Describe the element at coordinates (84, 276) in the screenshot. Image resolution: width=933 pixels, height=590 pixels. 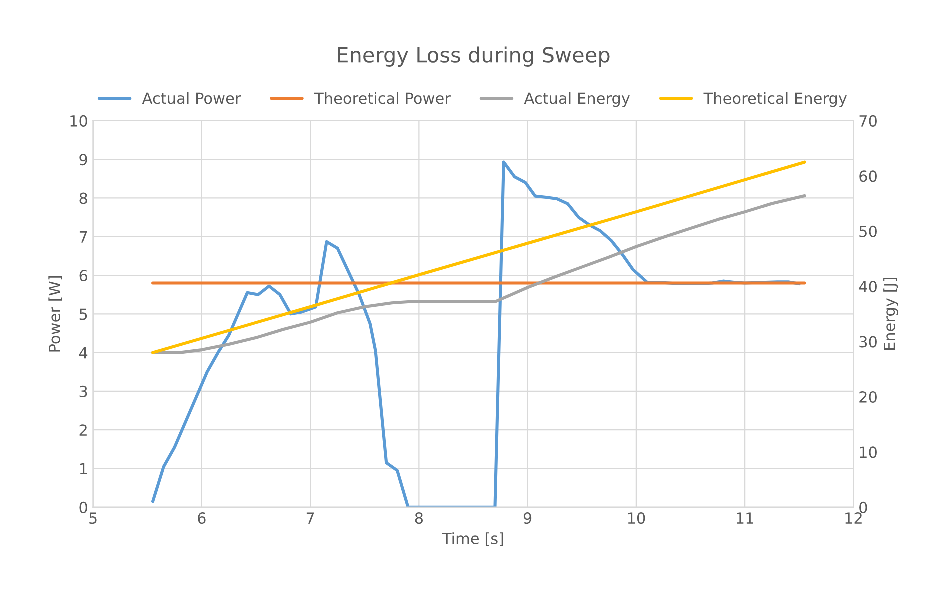
I see `y-tick-label: 6` at that location.